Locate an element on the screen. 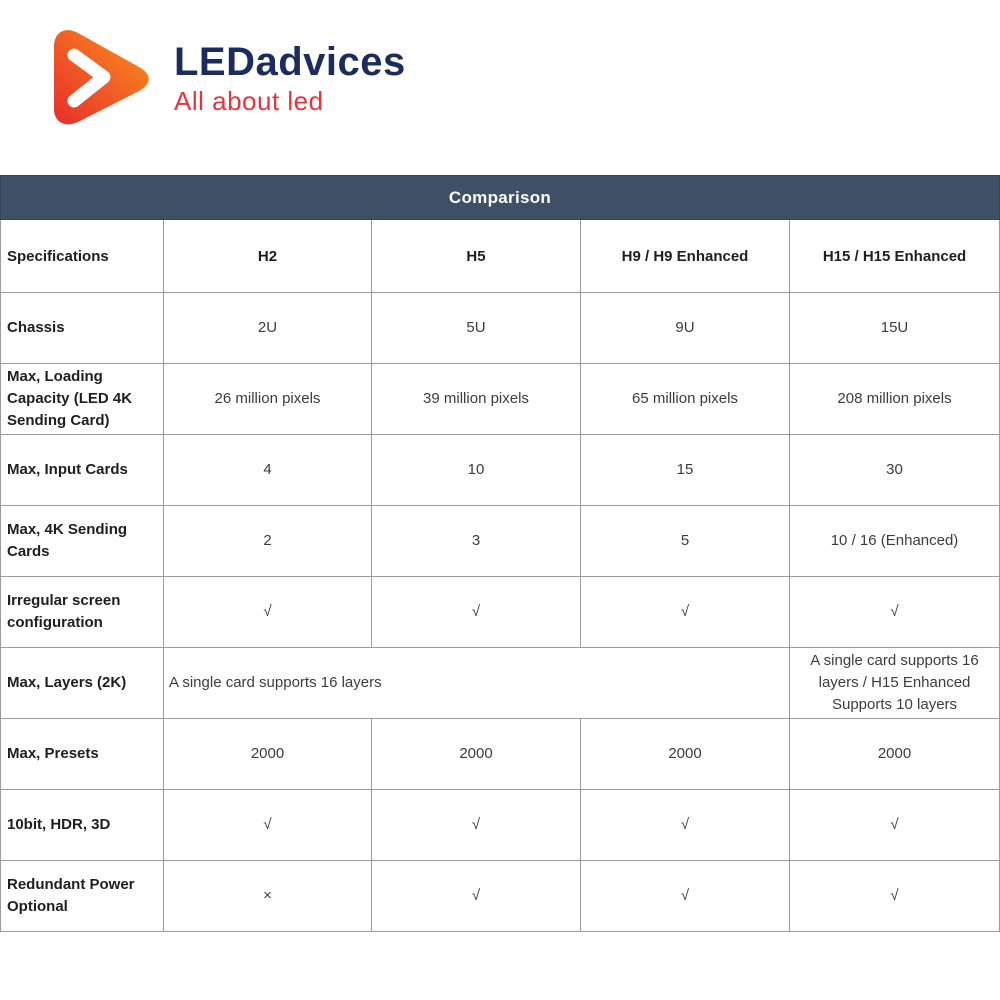 The height and width of the screenshot is (1000, 1000). logo: LEDadvices All about led is located at coordinates (223, 75).